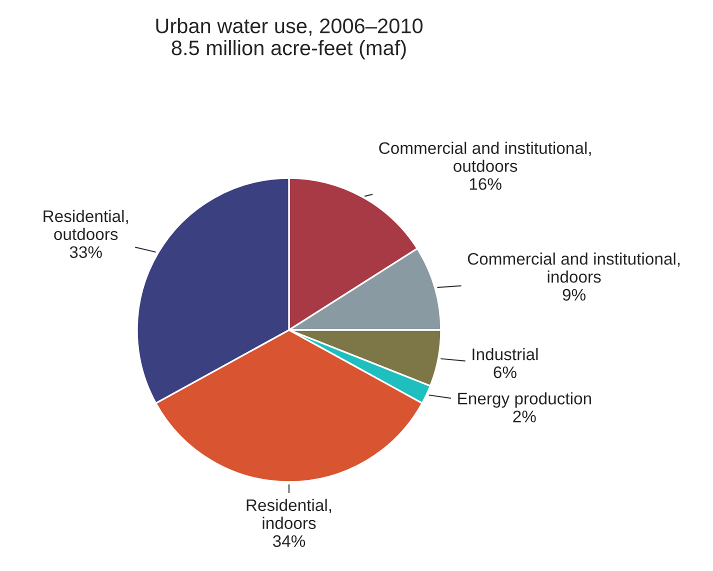 Image resolution: width=713 pixels, height=571 pixels. Describe the element at coordinates (524, 416) in the screenshot. I see `data-label: 2%` at that location.